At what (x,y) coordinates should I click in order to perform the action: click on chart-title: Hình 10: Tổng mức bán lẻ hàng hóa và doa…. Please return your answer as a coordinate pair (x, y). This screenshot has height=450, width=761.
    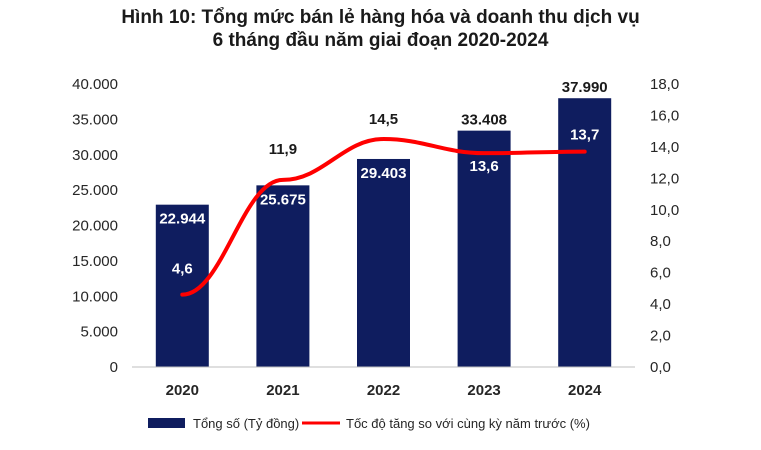
    Looking at the image, I should click on (380, 29).